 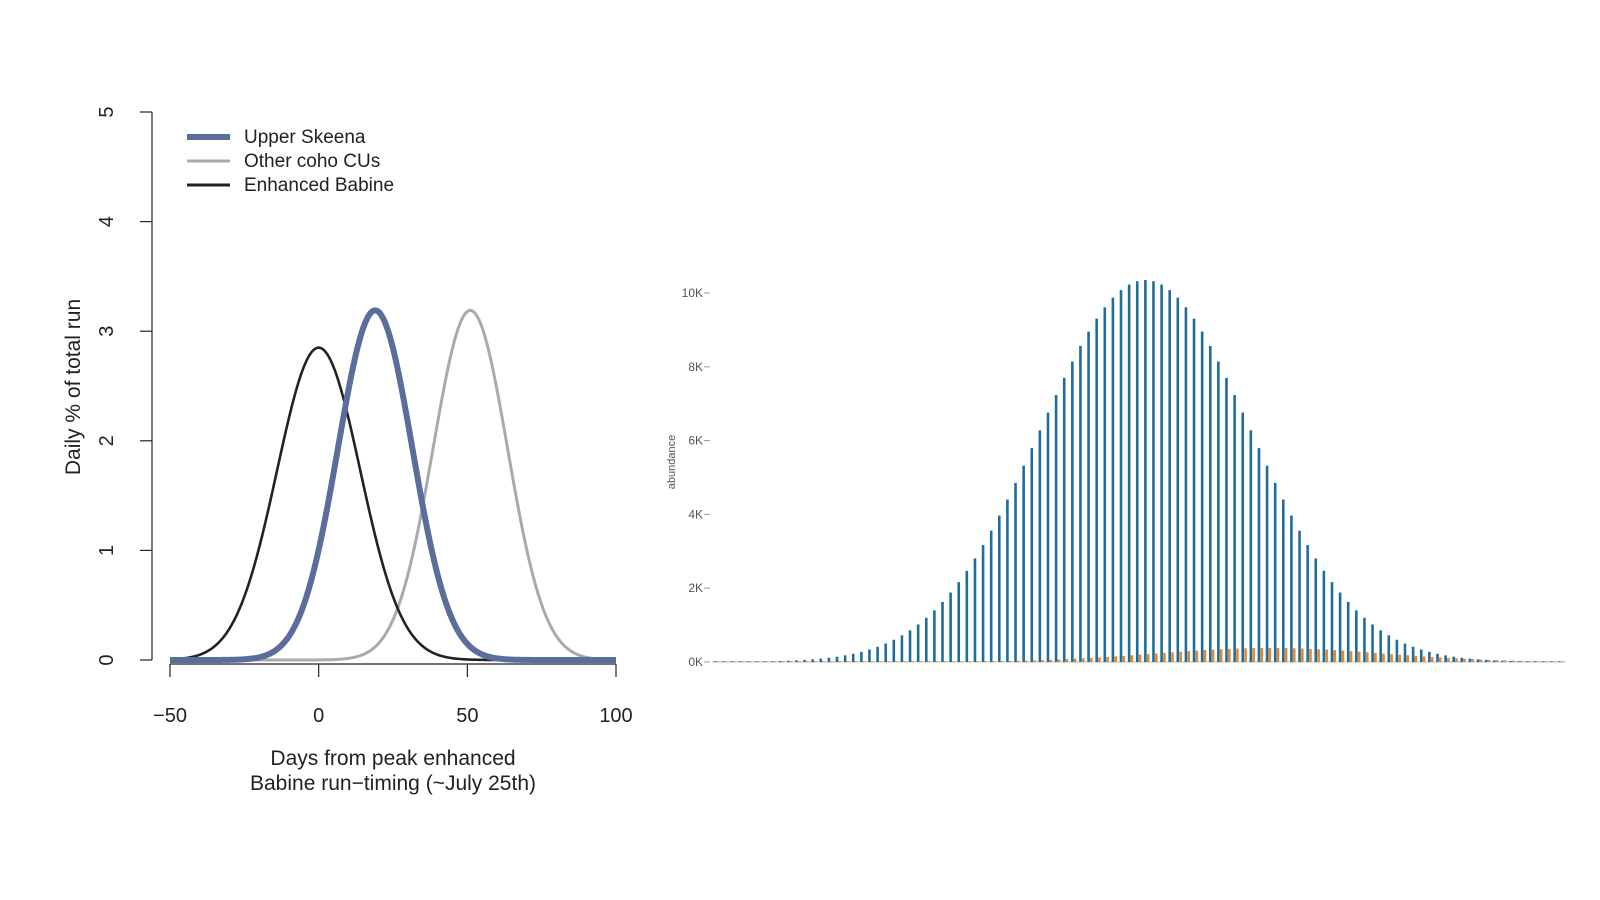 What do you see at coordinates (170, 716) in the screenshot?
I see `x-tick-label: −50` at bounding box center [170, 716].